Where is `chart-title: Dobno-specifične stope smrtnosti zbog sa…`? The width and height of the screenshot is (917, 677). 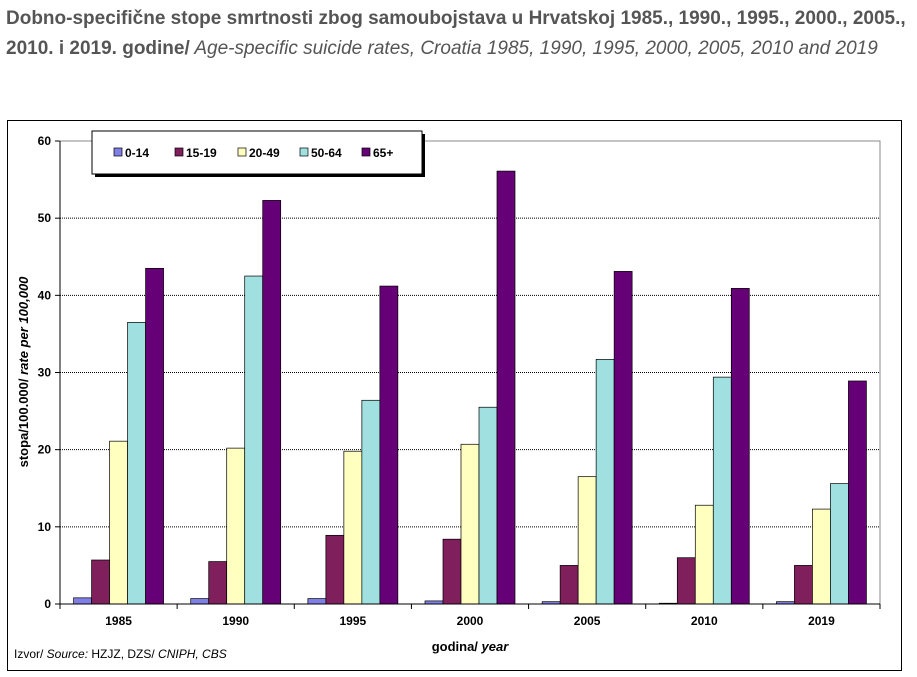 chart-title: Dobno-specifične stope smrtnosti zbog sa… is located at coordinates (458, 34).